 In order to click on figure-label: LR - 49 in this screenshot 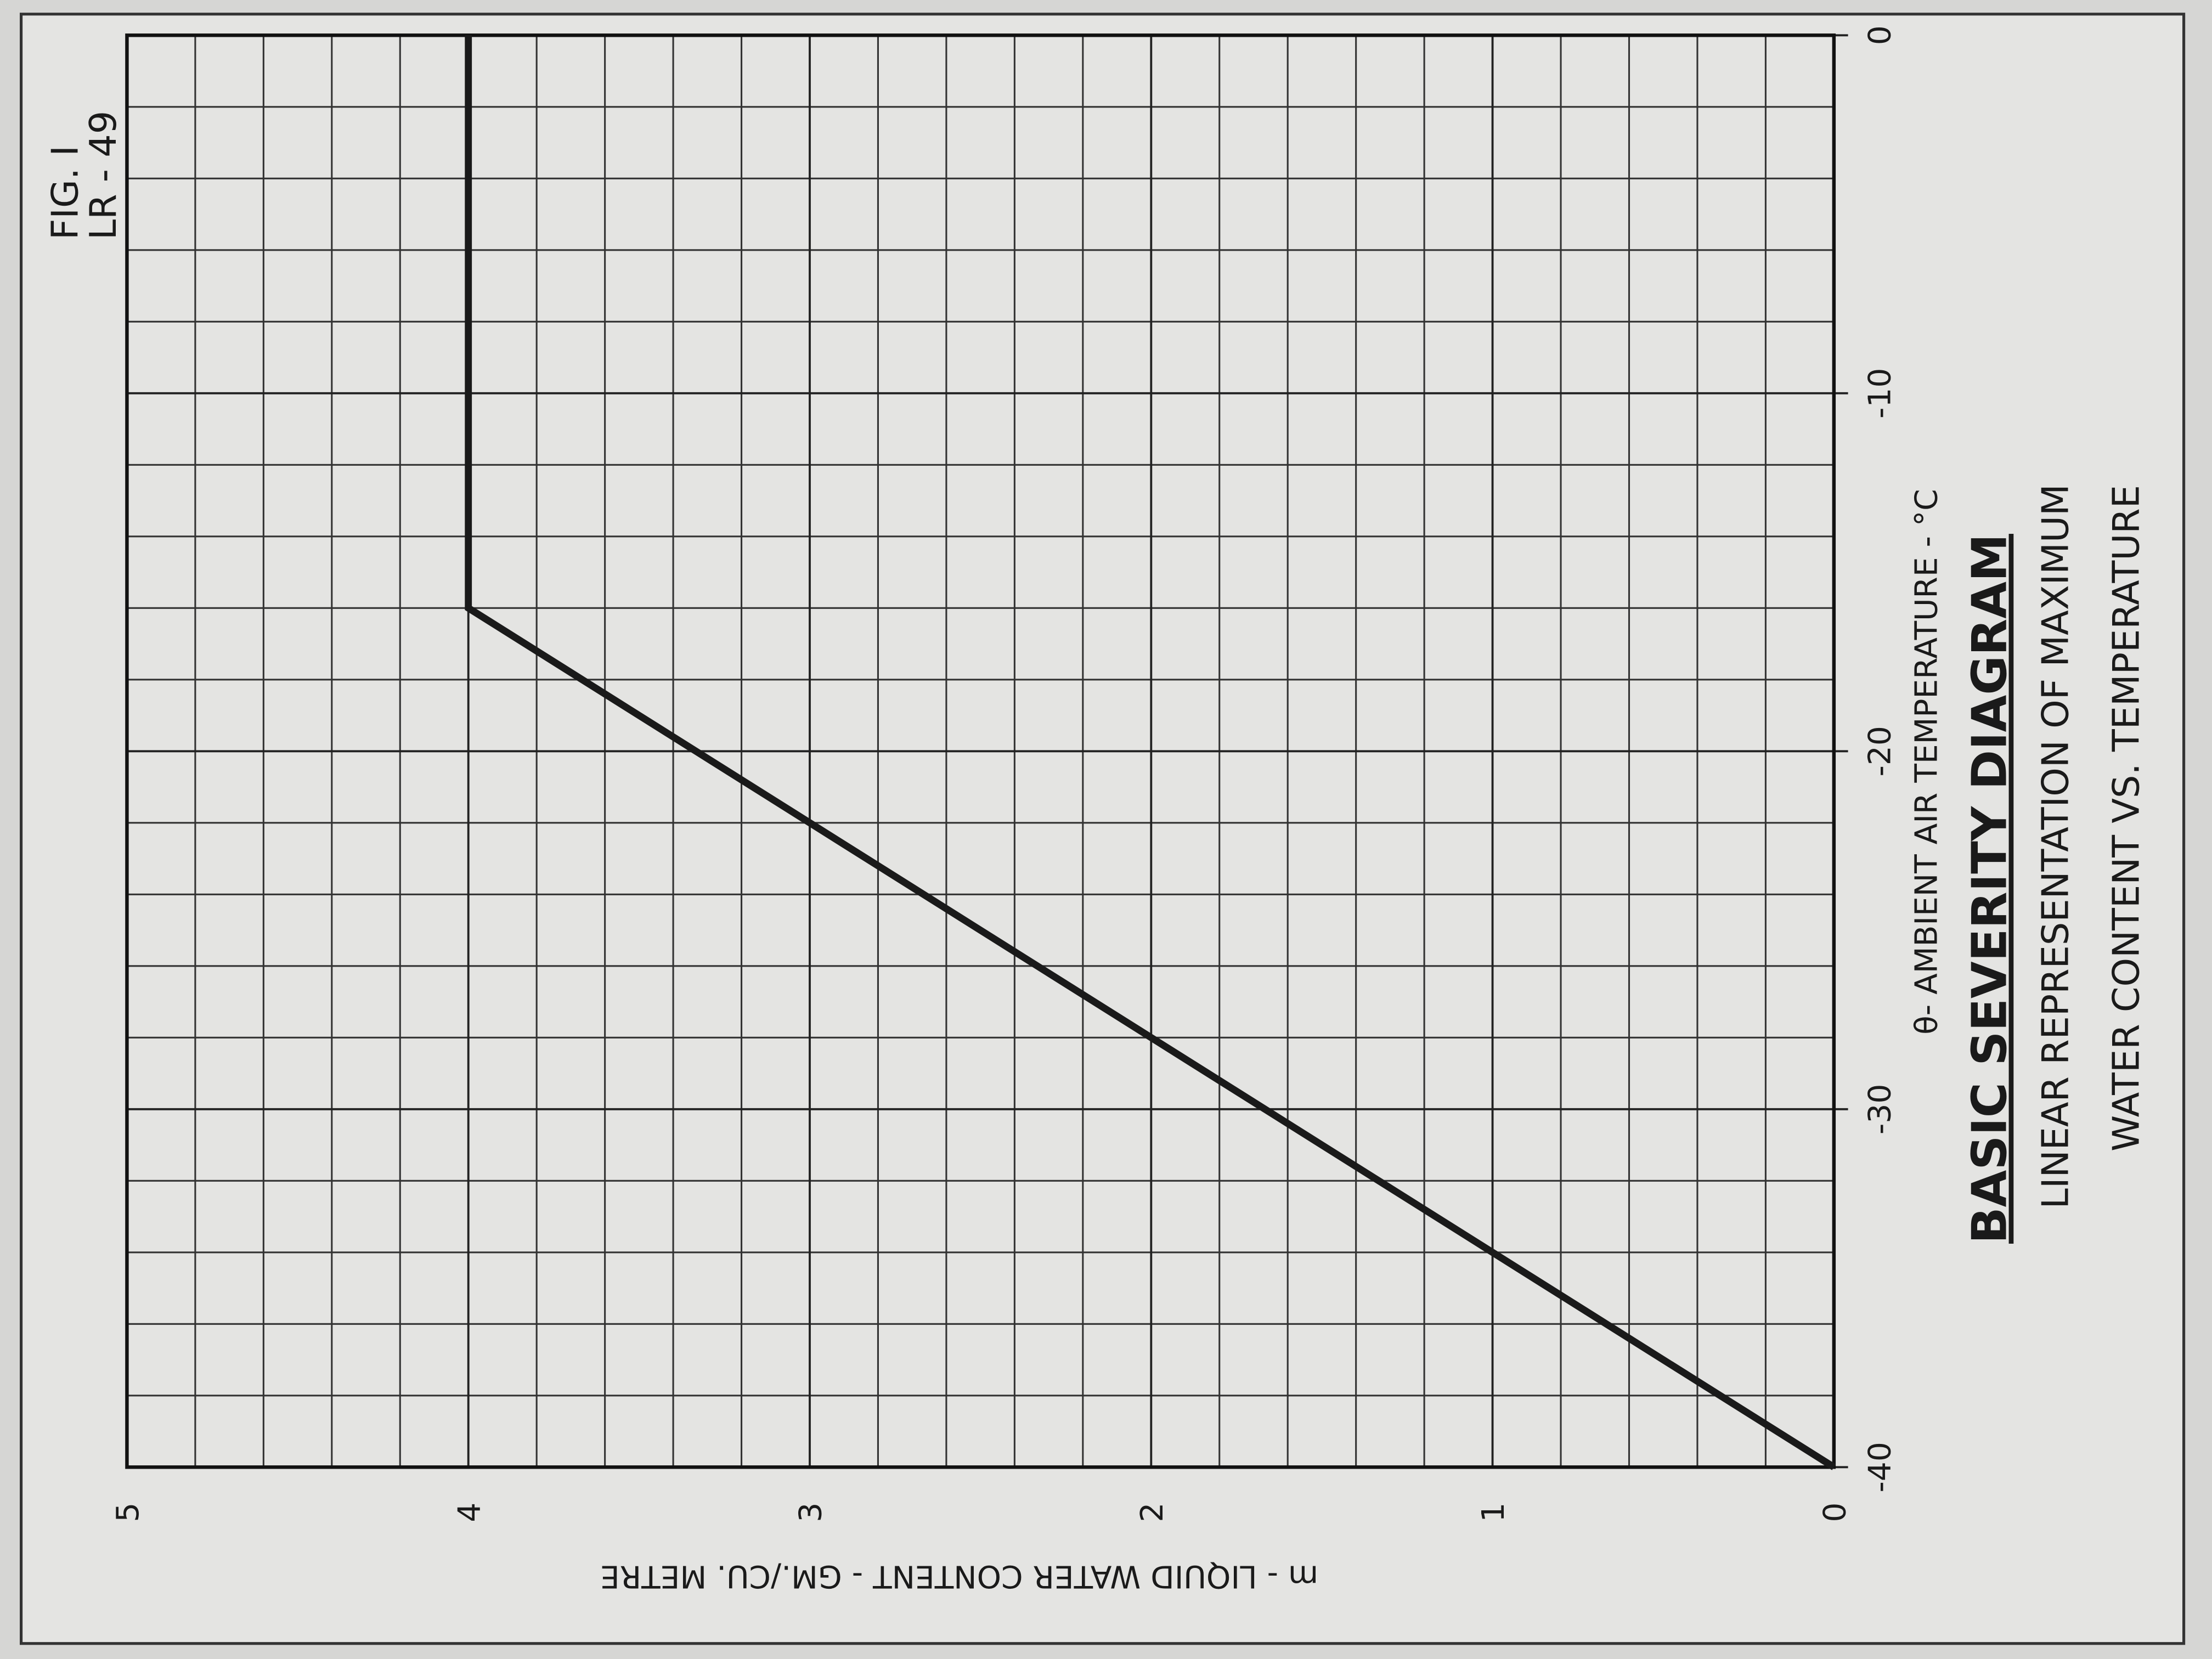, I will do `click(104, 176)`.